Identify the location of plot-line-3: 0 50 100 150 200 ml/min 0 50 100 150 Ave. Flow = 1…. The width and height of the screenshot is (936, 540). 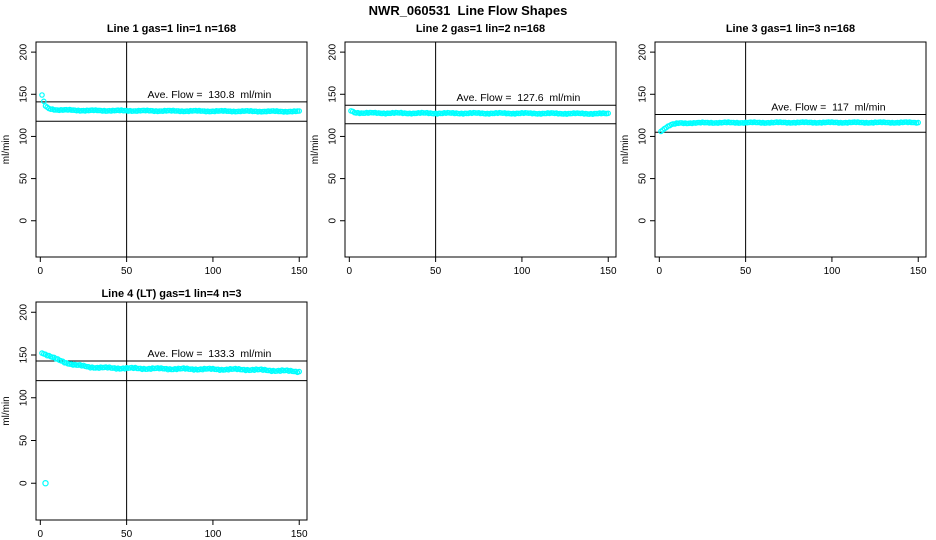
(773, 159).